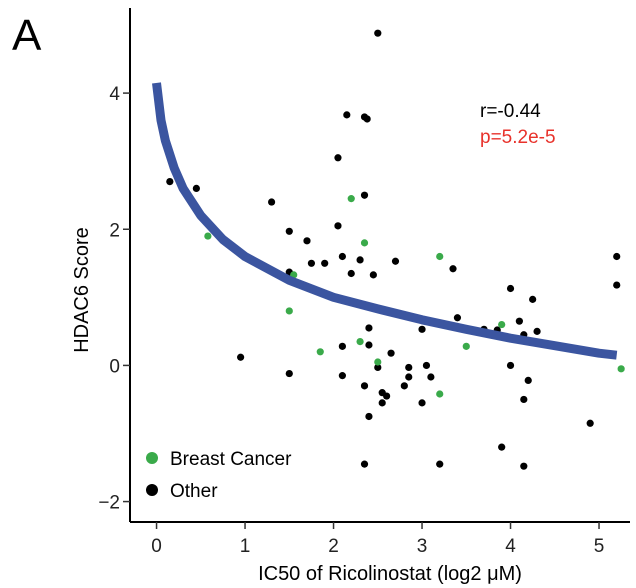  What do you see at coordinates (156, 546) in the screenshot?
I see `x-tick-label: 0` at bounding box center [156, 546].